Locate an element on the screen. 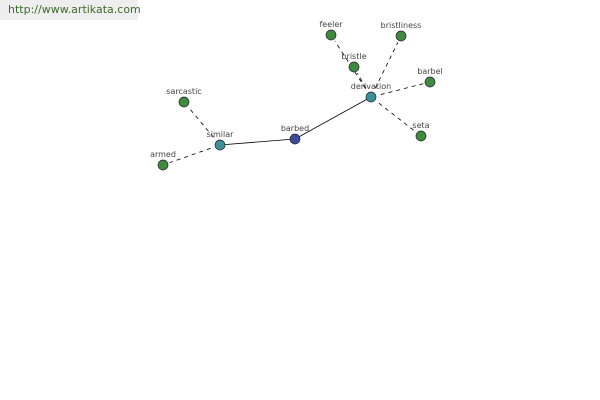 The height and width of the screenshot is (400, 600). edge-similar-sarcastic is located at coordinates (201, 122).